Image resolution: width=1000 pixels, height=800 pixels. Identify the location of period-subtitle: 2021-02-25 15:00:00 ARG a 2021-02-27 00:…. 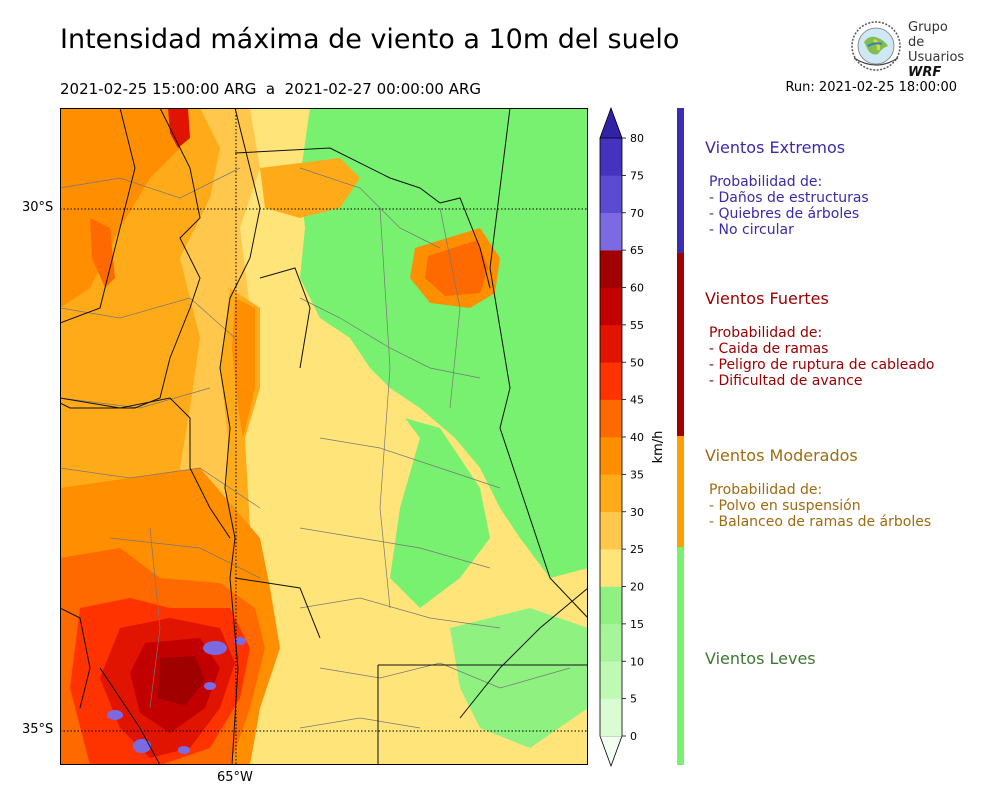
(271, 89).